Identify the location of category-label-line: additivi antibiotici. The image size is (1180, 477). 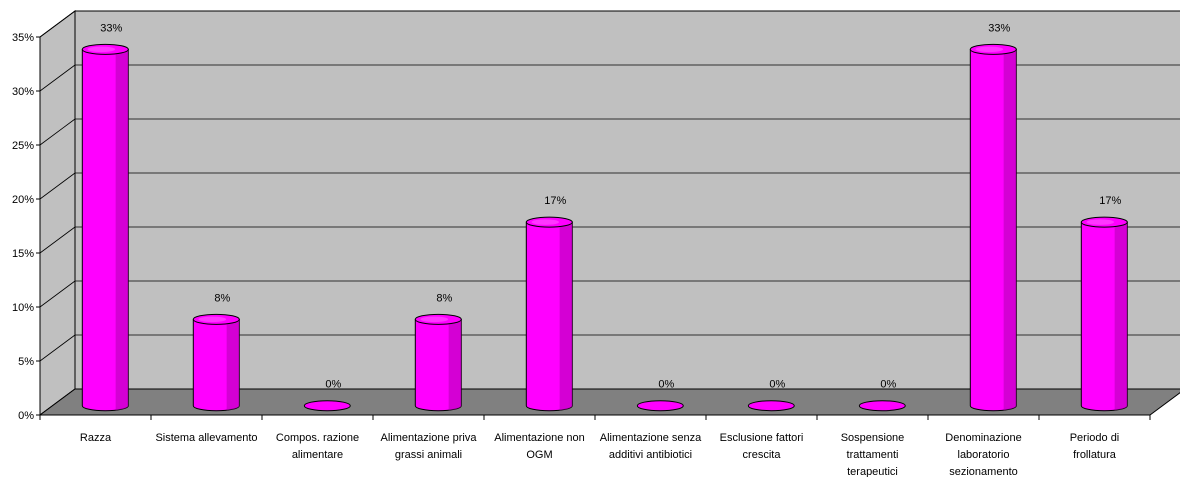
(650, 455).